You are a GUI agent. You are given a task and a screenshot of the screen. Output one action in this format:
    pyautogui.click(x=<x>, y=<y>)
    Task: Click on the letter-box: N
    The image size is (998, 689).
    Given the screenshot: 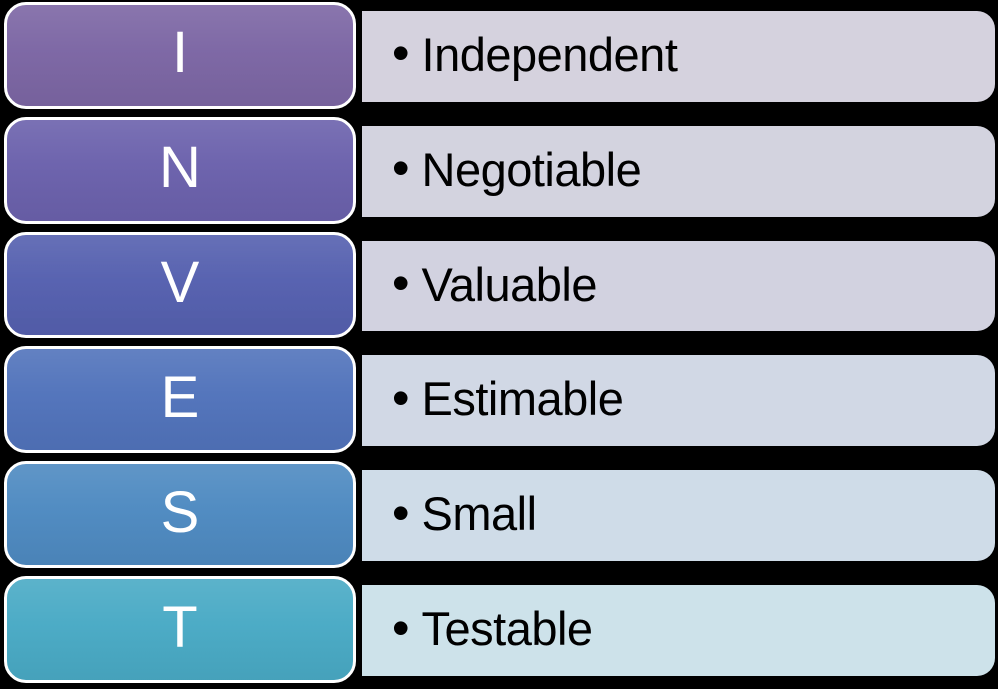 What is the action you would take?
    pyautogui.click(x=180, y=170)
    